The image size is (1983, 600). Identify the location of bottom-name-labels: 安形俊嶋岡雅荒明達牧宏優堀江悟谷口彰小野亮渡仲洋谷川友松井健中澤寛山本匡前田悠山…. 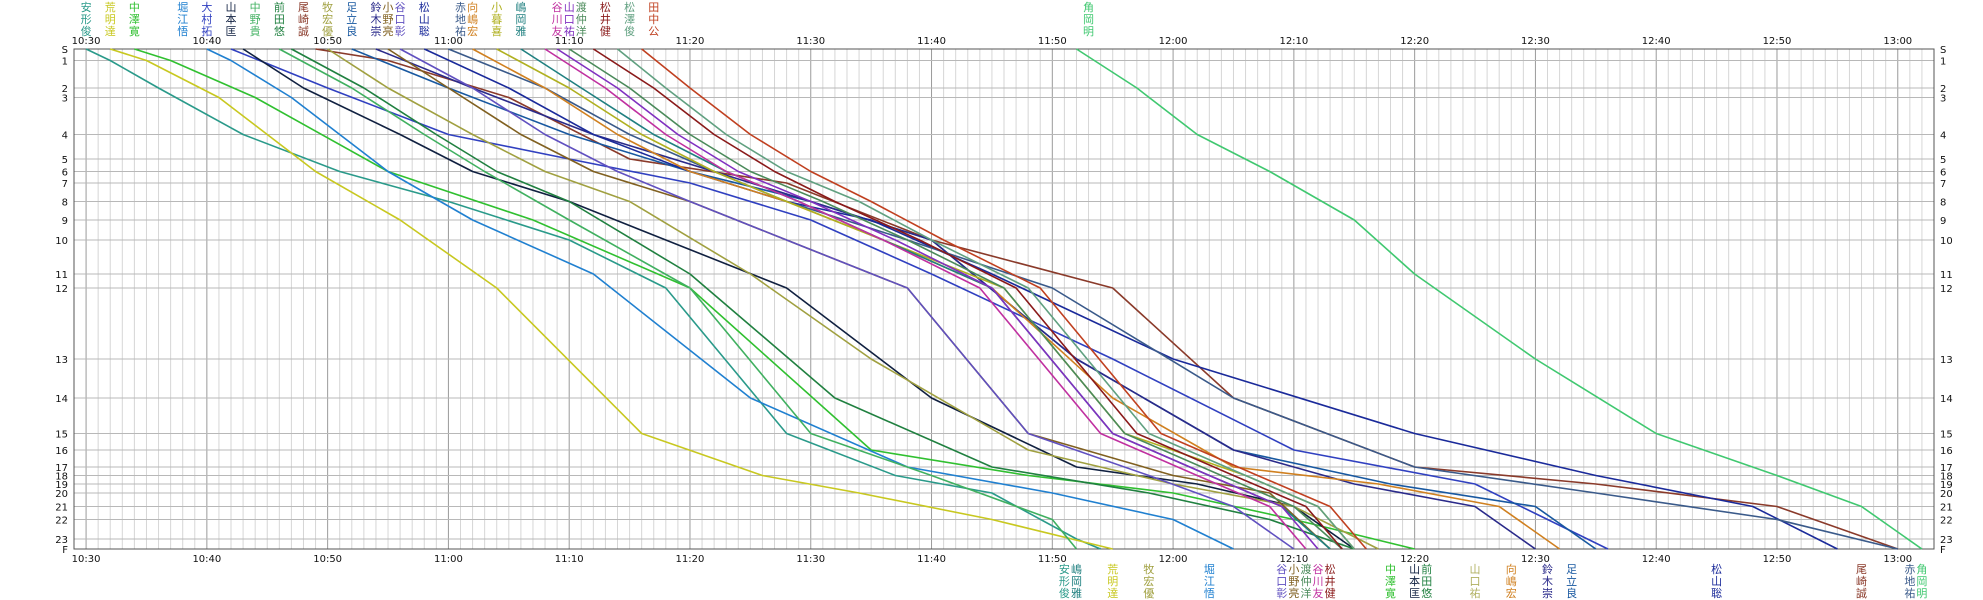
(1493, 581).